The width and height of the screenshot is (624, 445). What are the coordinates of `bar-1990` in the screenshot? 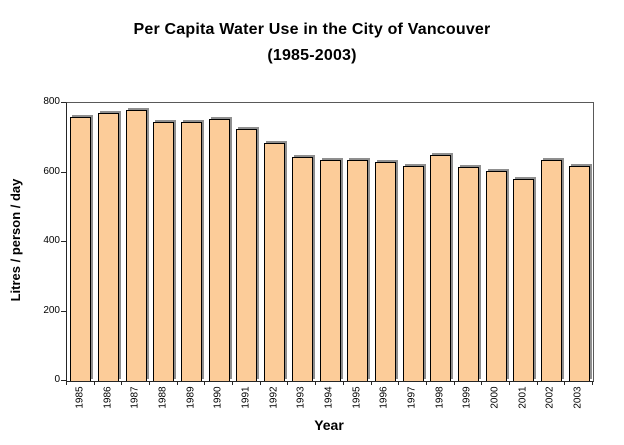 It's located at (219, 249).